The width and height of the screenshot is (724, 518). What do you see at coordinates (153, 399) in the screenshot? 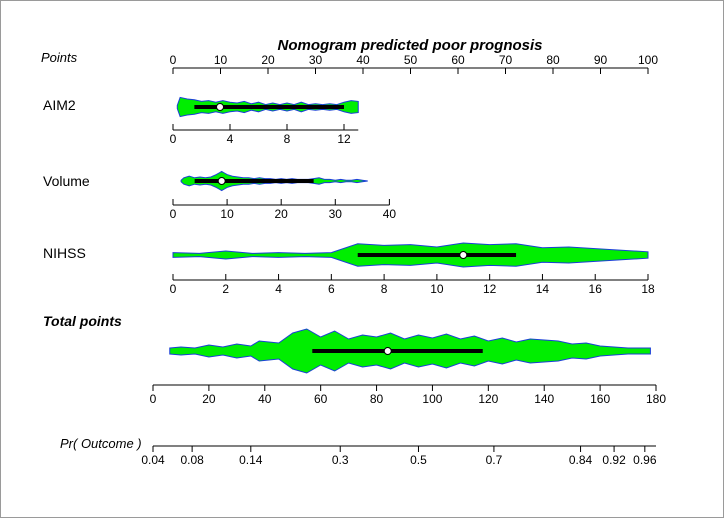
I see `total-points-tick-label: 0` at bounding box center [153, 399].